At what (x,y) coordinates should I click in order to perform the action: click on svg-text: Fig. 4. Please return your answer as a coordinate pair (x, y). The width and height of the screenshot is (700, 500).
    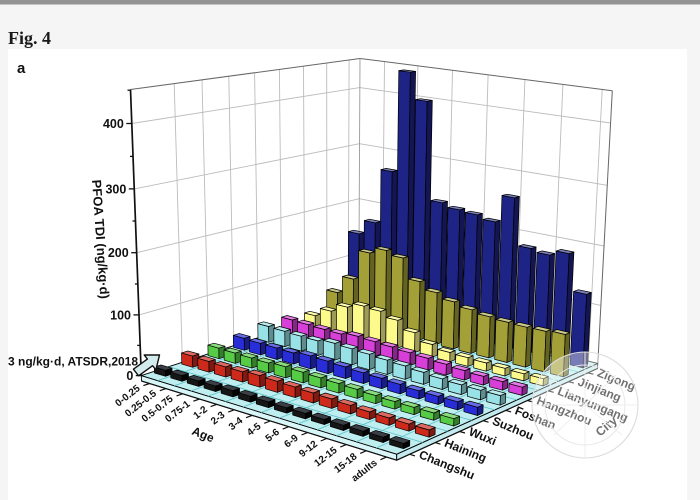
    Looking at the image, I should click on (29, 38).